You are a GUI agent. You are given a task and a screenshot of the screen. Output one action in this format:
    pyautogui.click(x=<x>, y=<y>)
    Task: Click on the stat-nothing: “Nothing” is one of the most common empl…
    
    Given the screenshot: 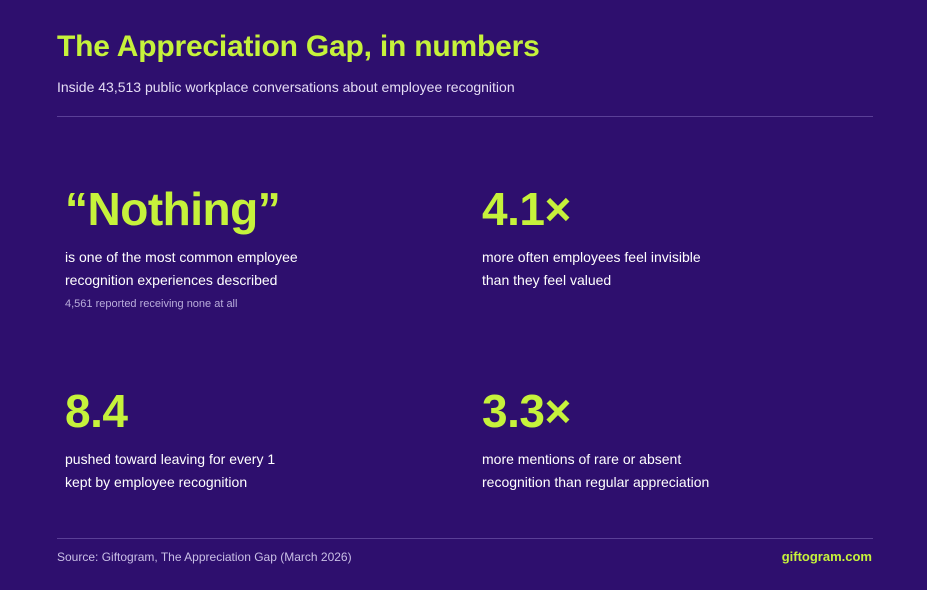 What is the action you would take?
    pyautogui.click(x=225, y=246)
    